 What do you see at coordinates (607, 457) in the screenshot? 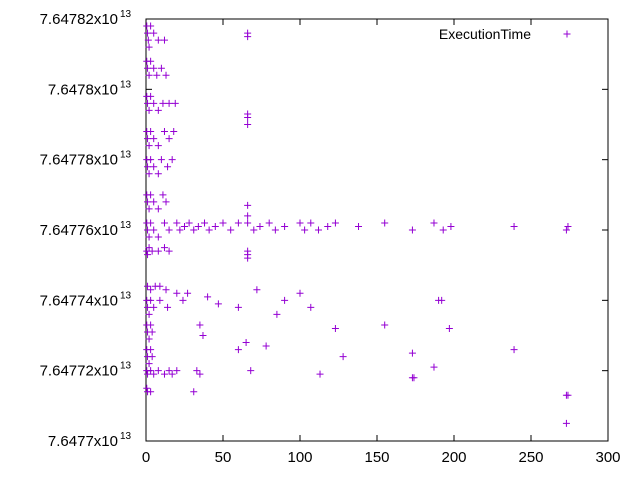
I see `x-tick-label: 300` at bounding box center [607, 457].